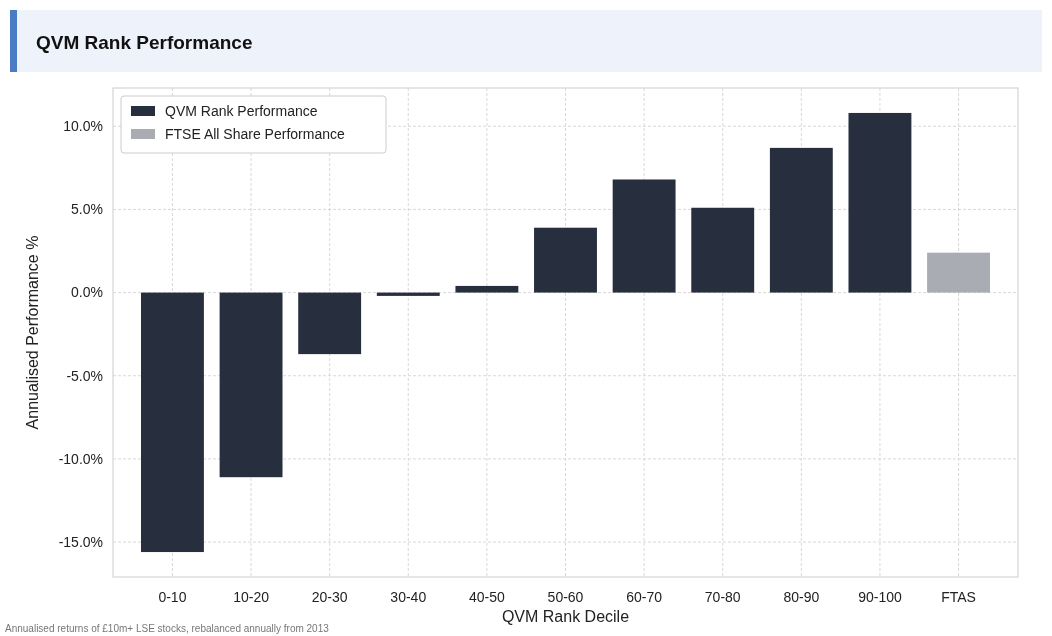 The height and width of the screenshot is (636, 1052). I want to click on x-tick-label: 90-100, so click(880, 596).